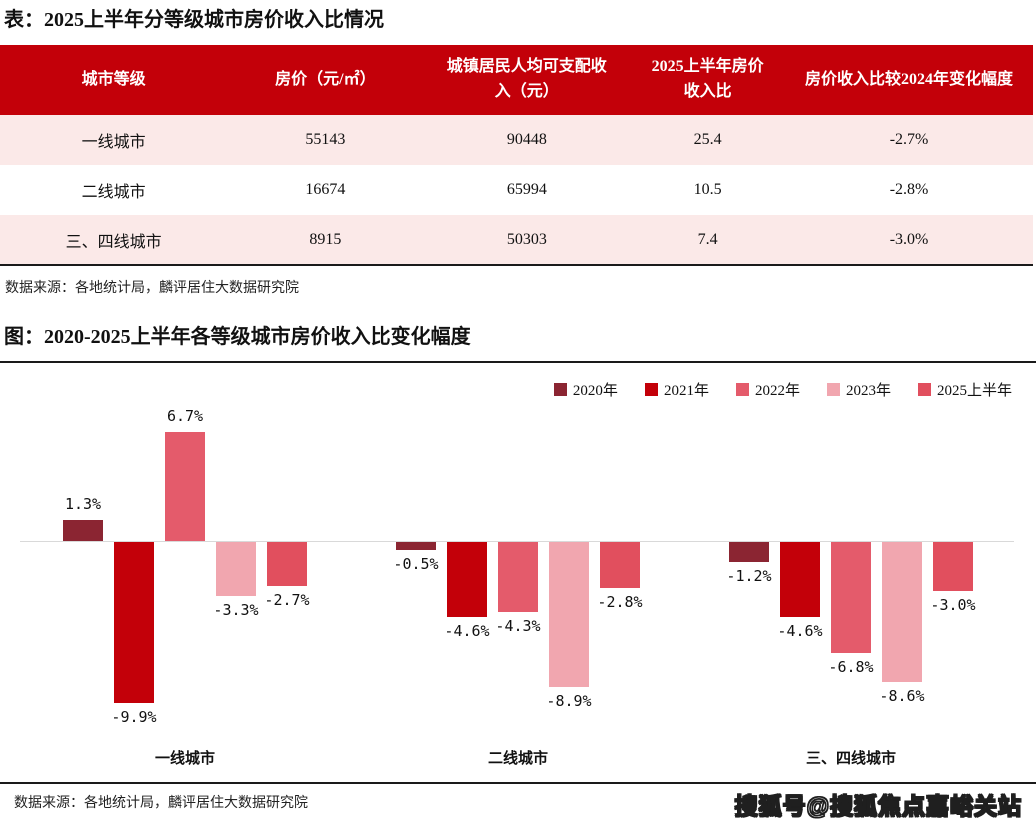  Describe the element at coordinates (236, 609) in the screenshot. I see `bar-value-label: -3.3%` at that location.